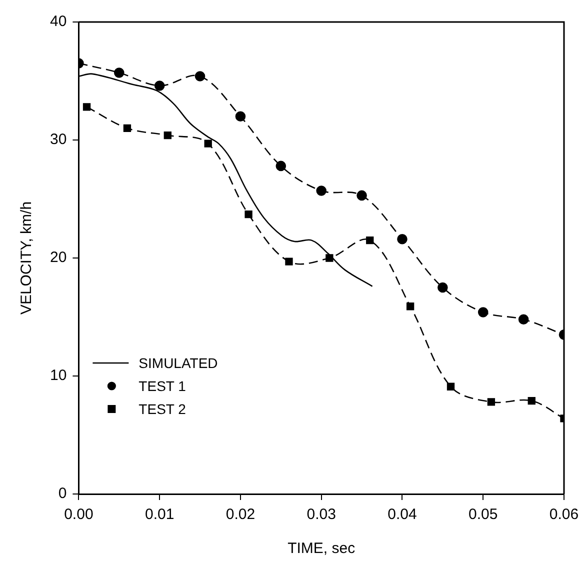 Image resolution: width=586 pixels, height=574 pixels. Describe the element at coordinates (322, 549) in the screenshot. I see `x-axis-title: TIME, sec` at that location.